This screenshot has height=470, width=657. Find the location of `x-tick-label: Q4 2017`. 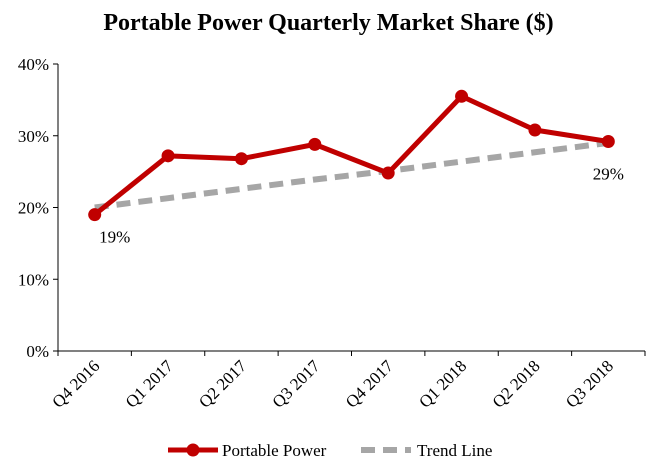

x-tick-label: Q4 2017 is located at coordinates (370, 384).